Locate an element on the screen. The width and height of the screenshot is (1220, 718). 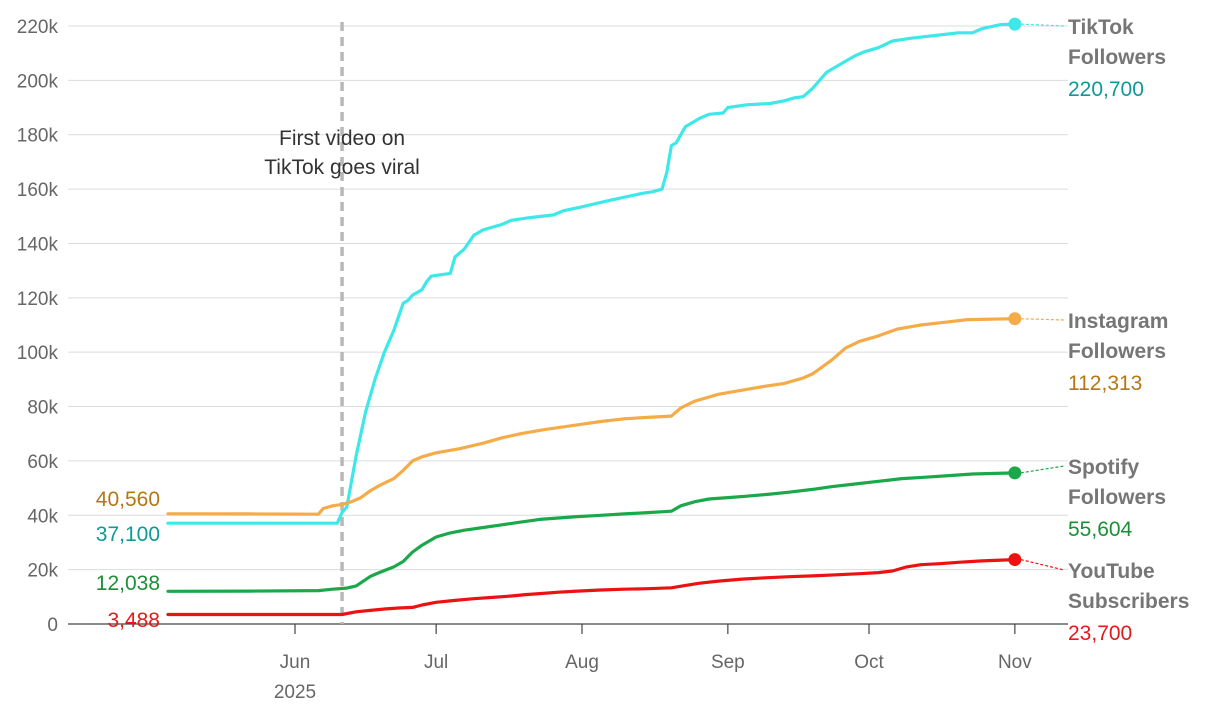
y-tick-label: 20k is located at coordinates (42, 571).